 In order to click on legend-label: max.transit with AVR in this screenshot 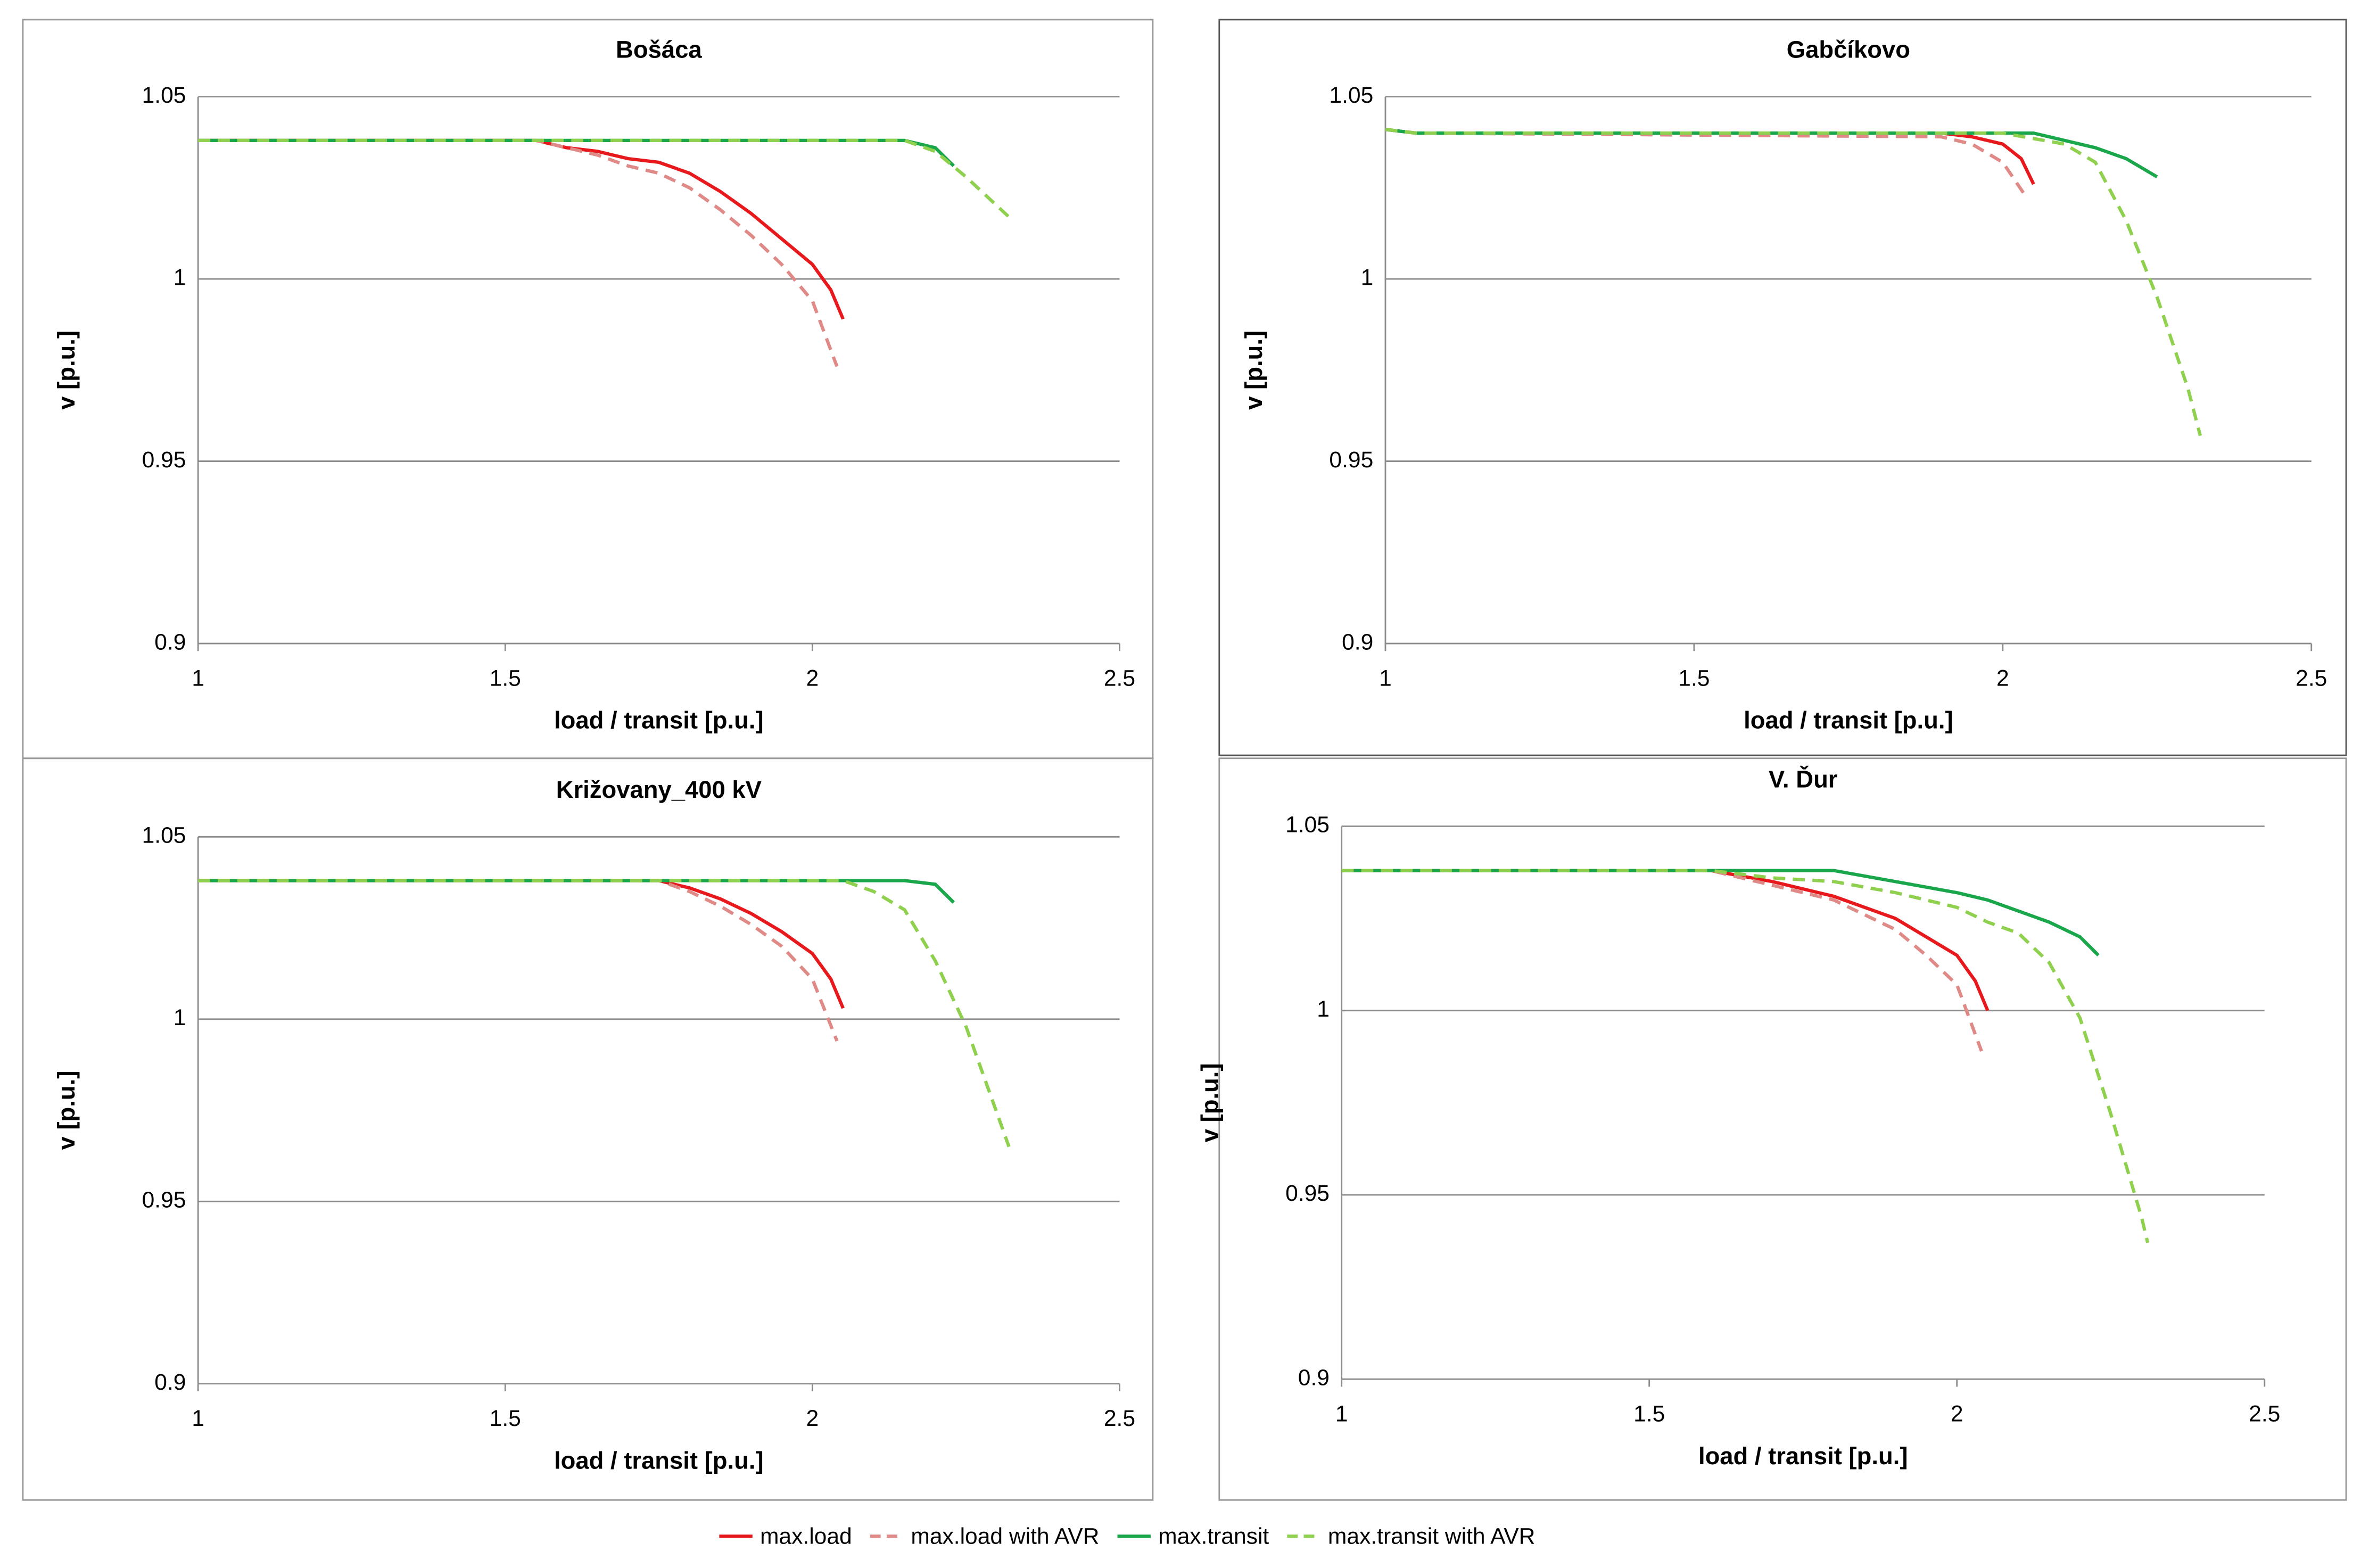, I will do `click(1432, 1536)`.